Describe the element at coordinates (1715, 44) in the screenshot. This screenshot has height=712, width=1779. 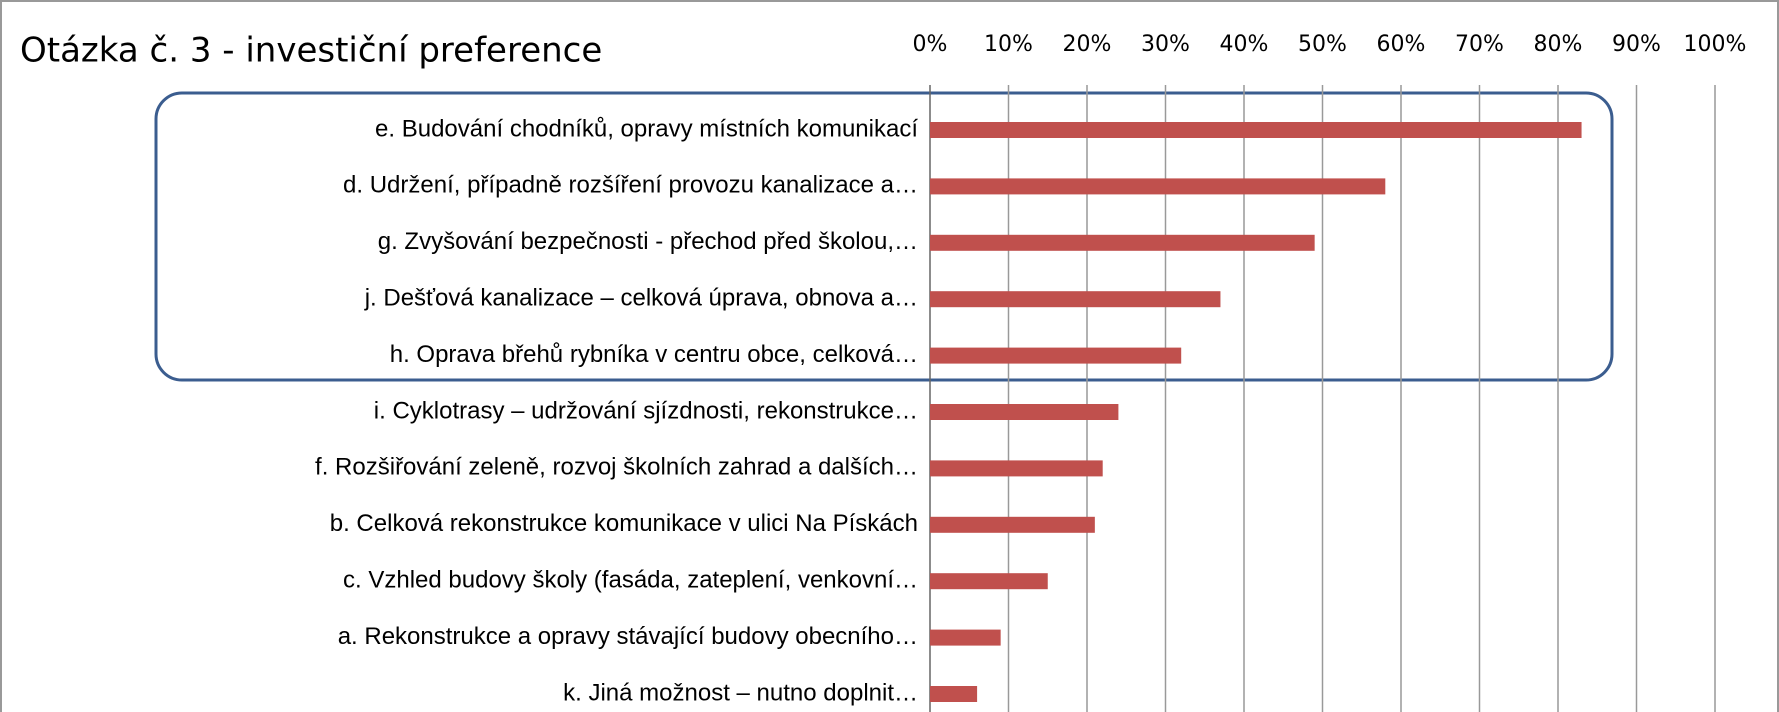
I see `x-tick-label: 100%` at that location.